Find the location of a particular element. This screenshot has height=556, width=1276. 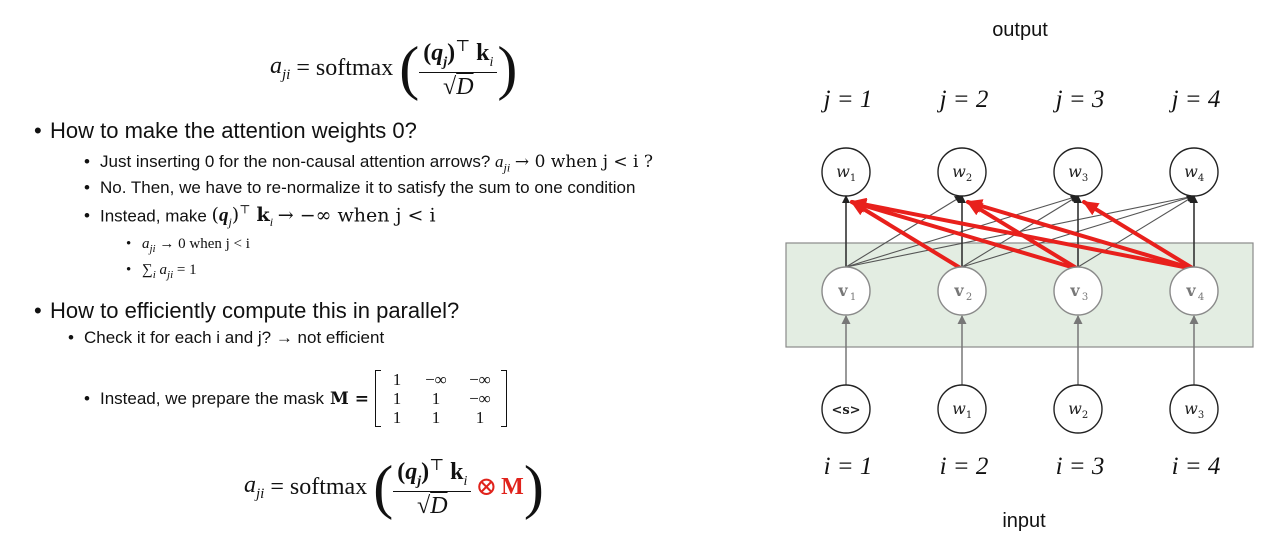

output-node-1-label: w is located at coordinates (843, 171).